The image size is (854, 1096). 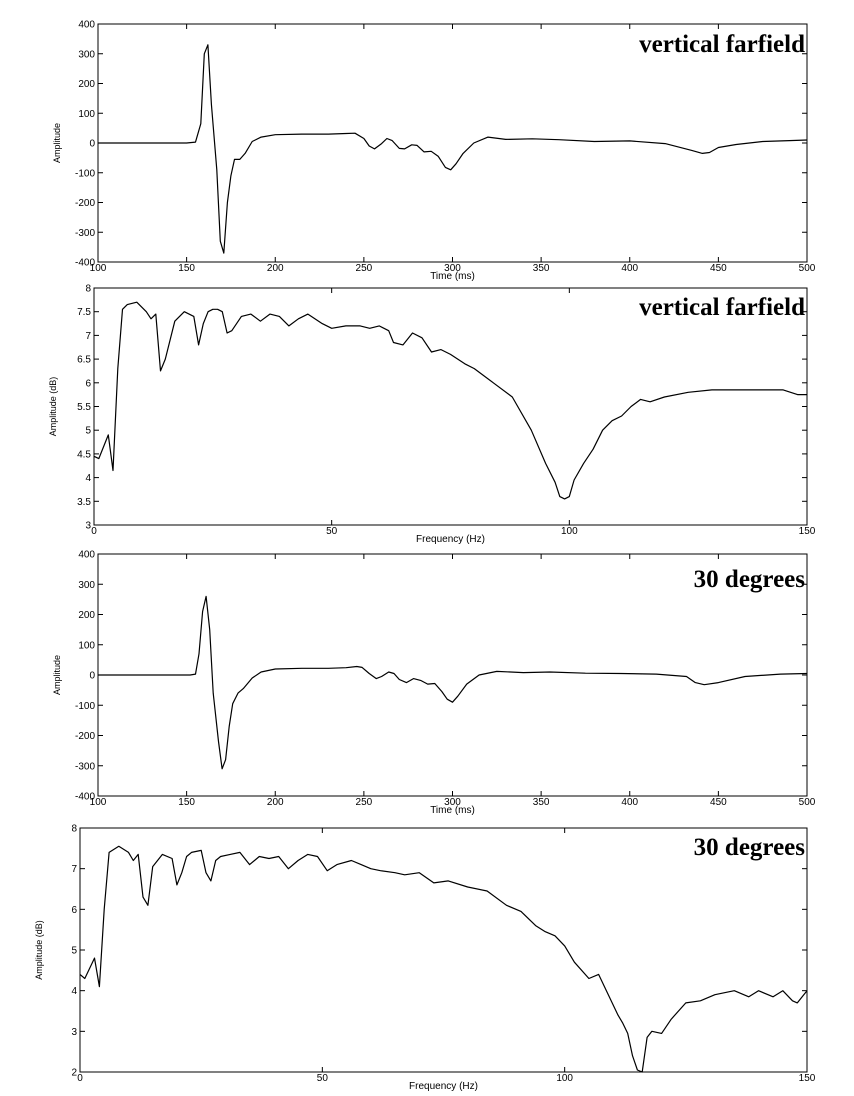 What do you see at coordinates (84, 312) in the screenshot?
I see `y-tick-label: 7.5` at bounding box center [84, 312].